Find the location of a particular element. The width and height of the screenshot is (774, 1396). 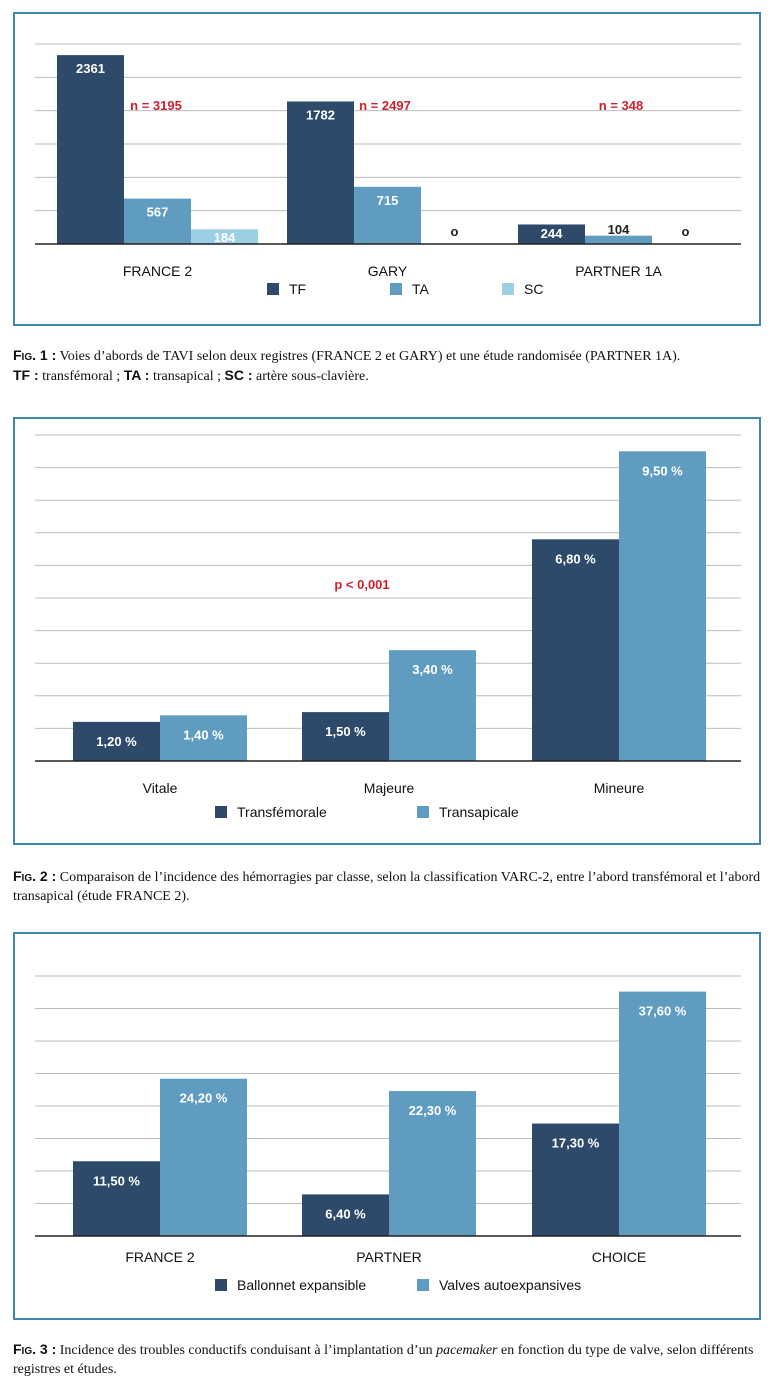

annotation: n = 3195 is located at coordinates (156, 105).